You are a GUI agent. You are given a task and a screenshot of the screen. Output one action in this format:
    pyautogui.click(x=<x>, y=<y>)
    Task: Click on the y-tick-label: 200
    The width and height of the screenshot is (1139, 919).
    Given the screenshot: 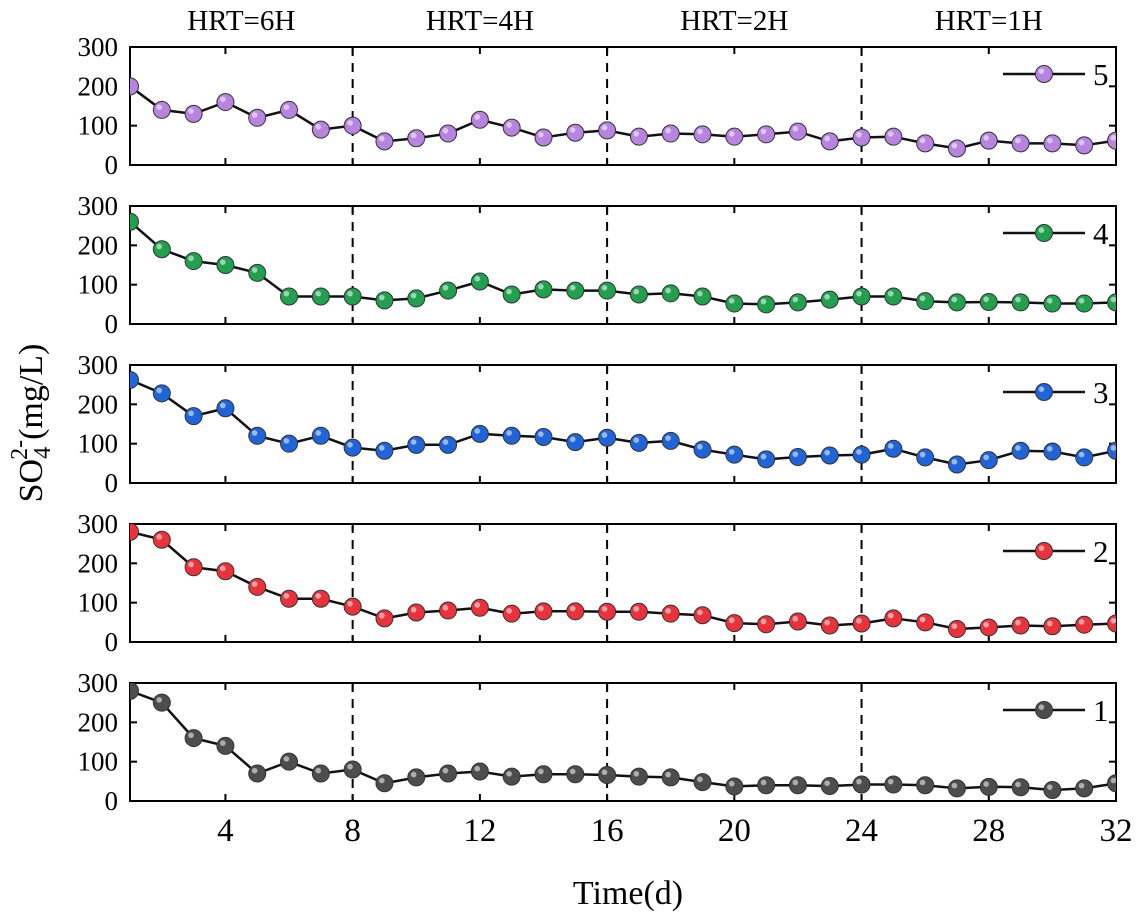 What is the action you would take?
    pyautogui.click(x=98, y=245)
    